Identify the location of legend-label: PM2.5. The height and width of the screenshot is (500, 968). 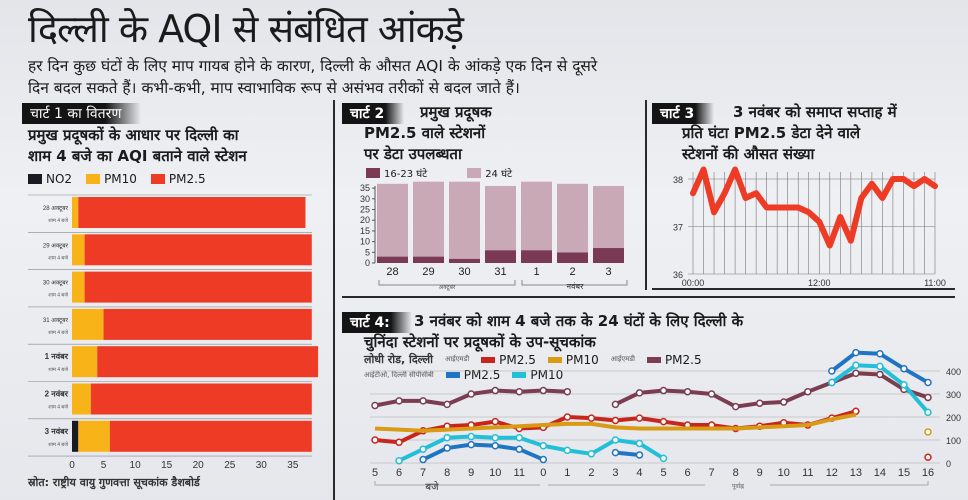
(482, 375).